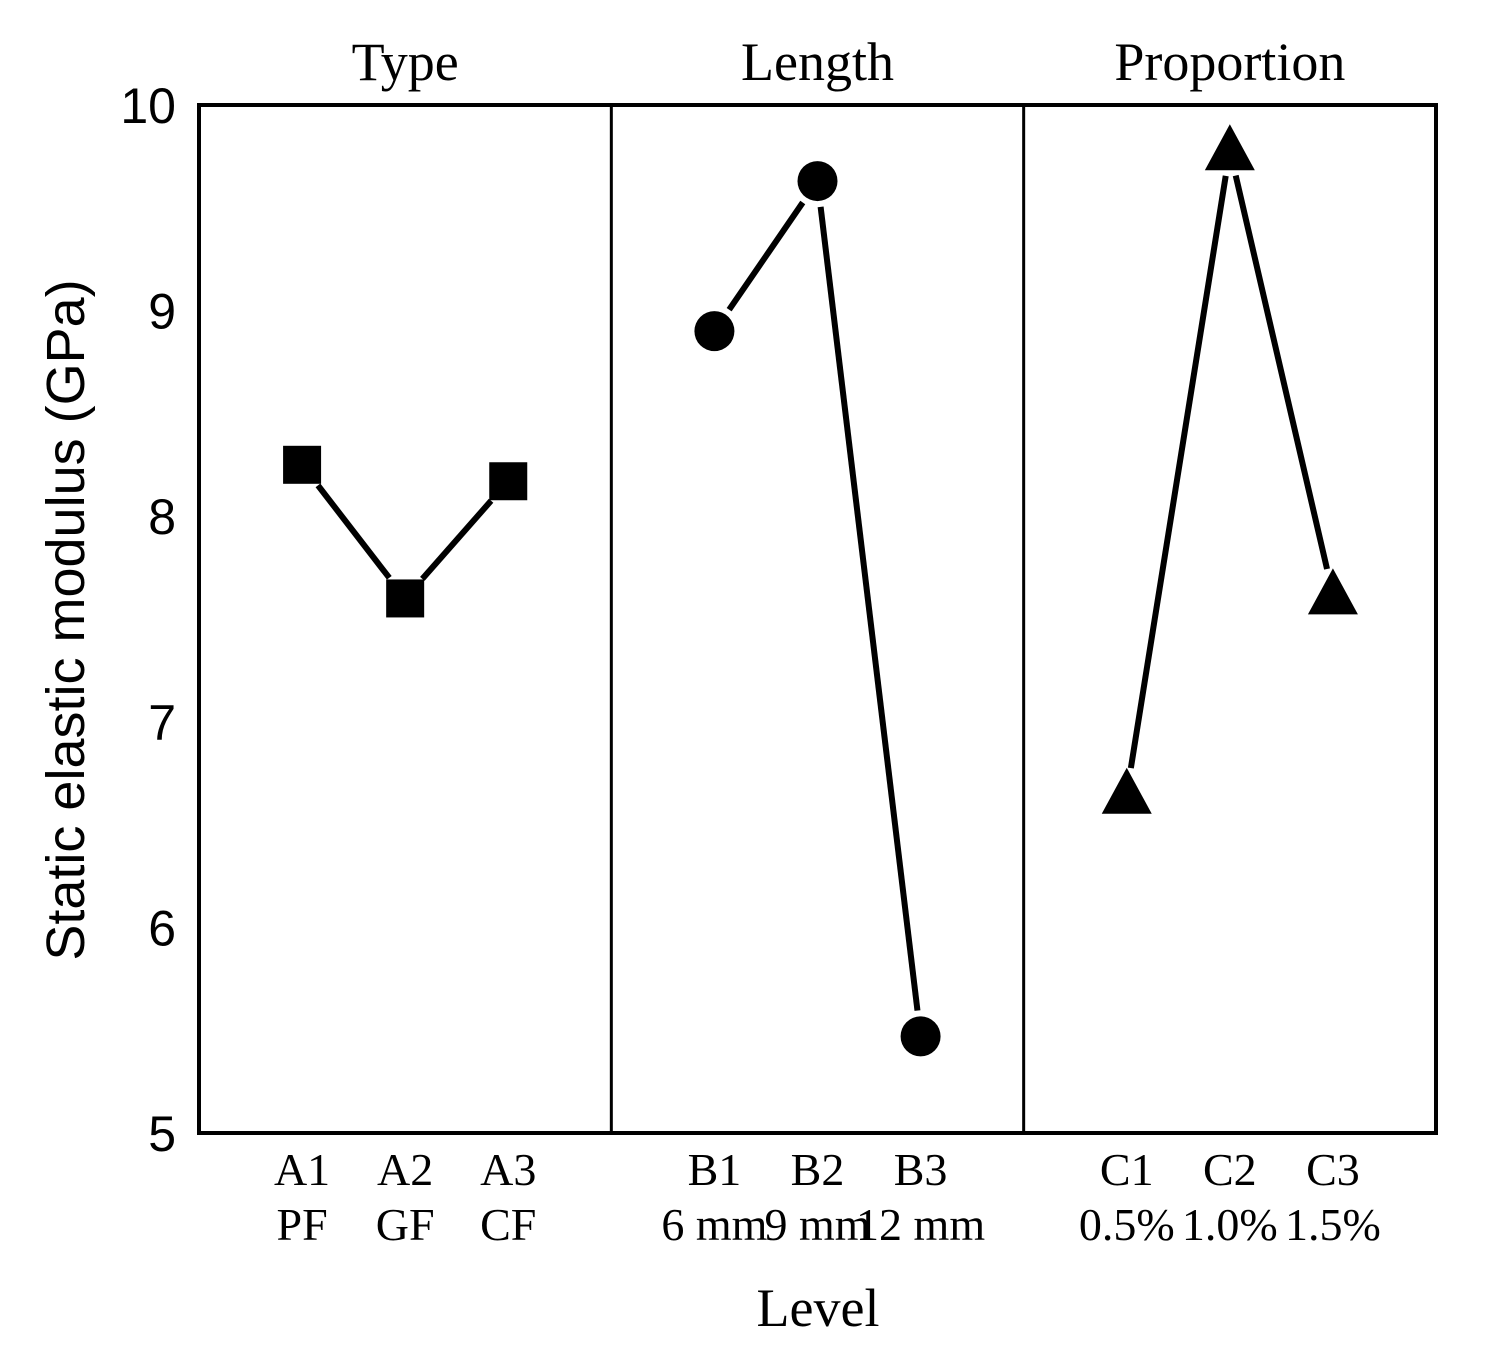 The image size is (1494, 1363). I want to click on y-axis-label: Static elastic modulus (GPa), so click(66, 619).